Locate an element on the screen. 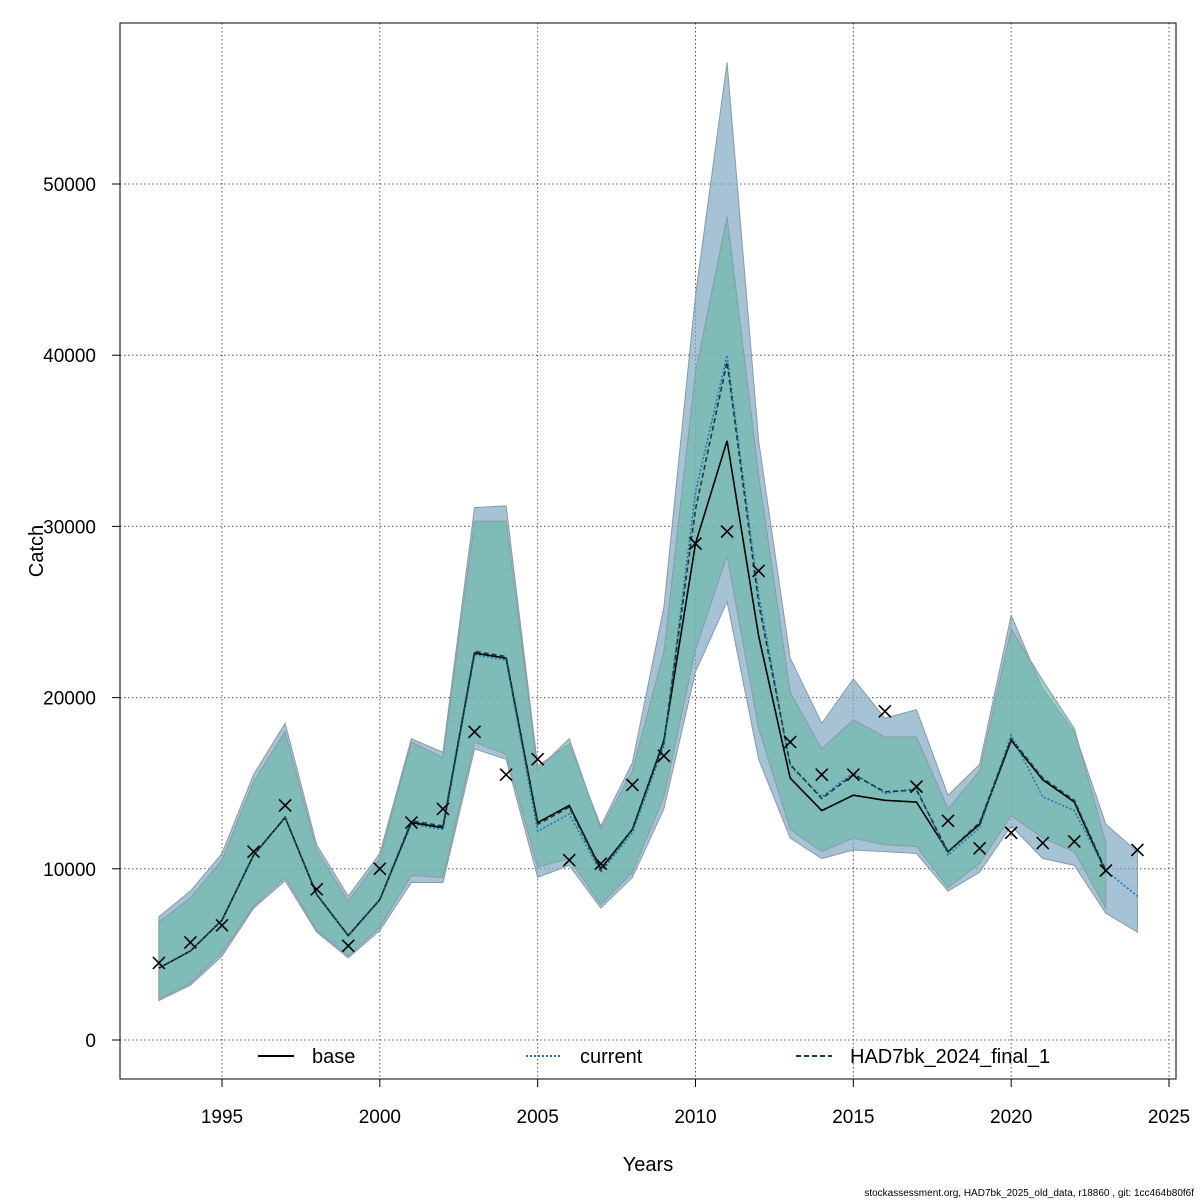  x-axis-title: Years is located at coordinates (648, 1165).